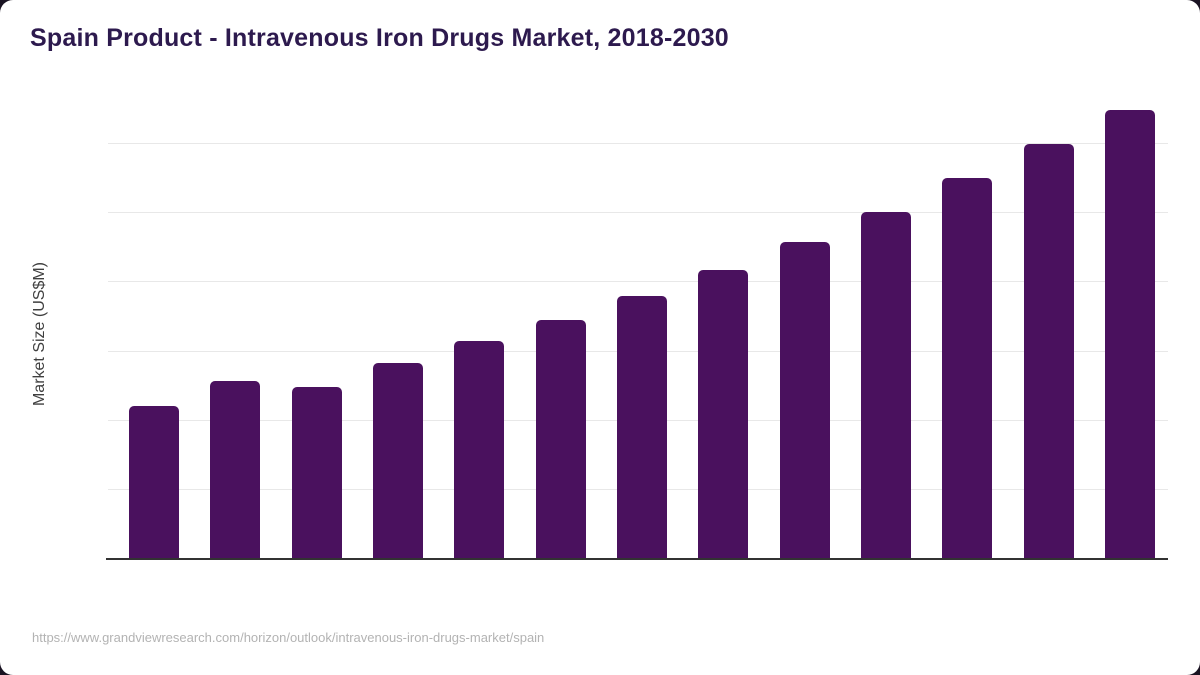  I want to click on bar-2022, so click(479, 449).